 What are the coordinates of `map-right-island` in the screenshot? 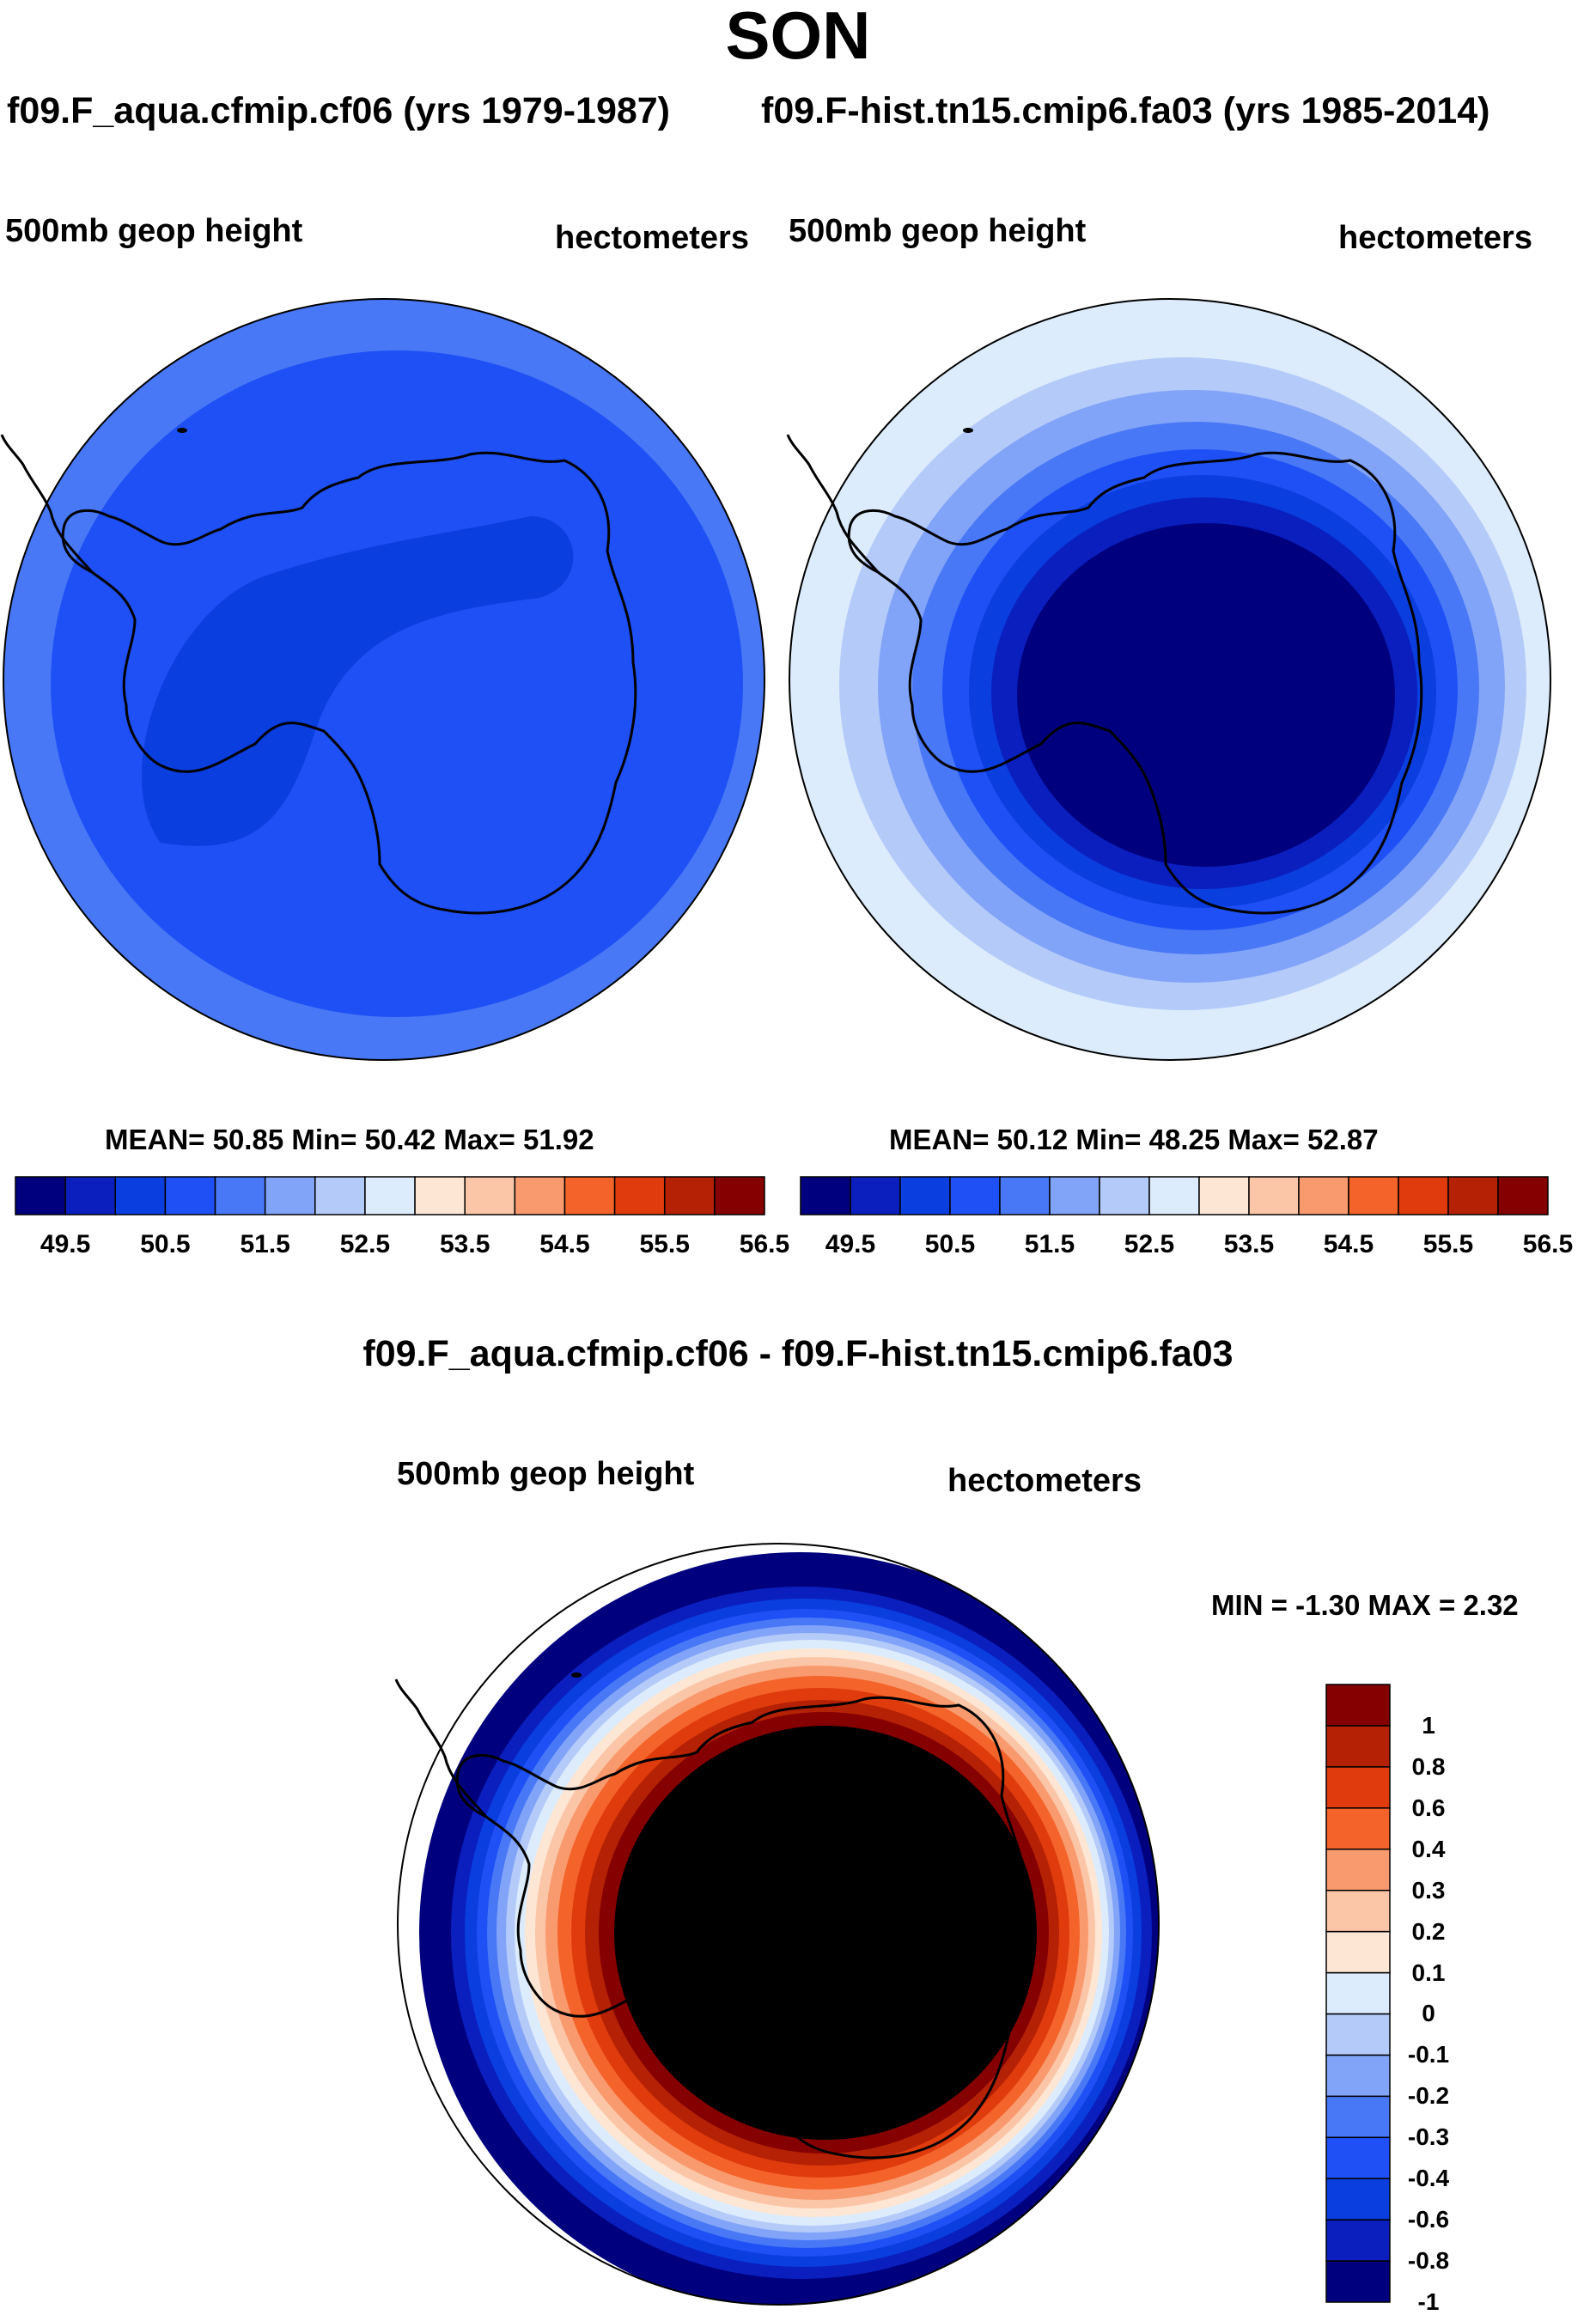 It's located at (968, 430).